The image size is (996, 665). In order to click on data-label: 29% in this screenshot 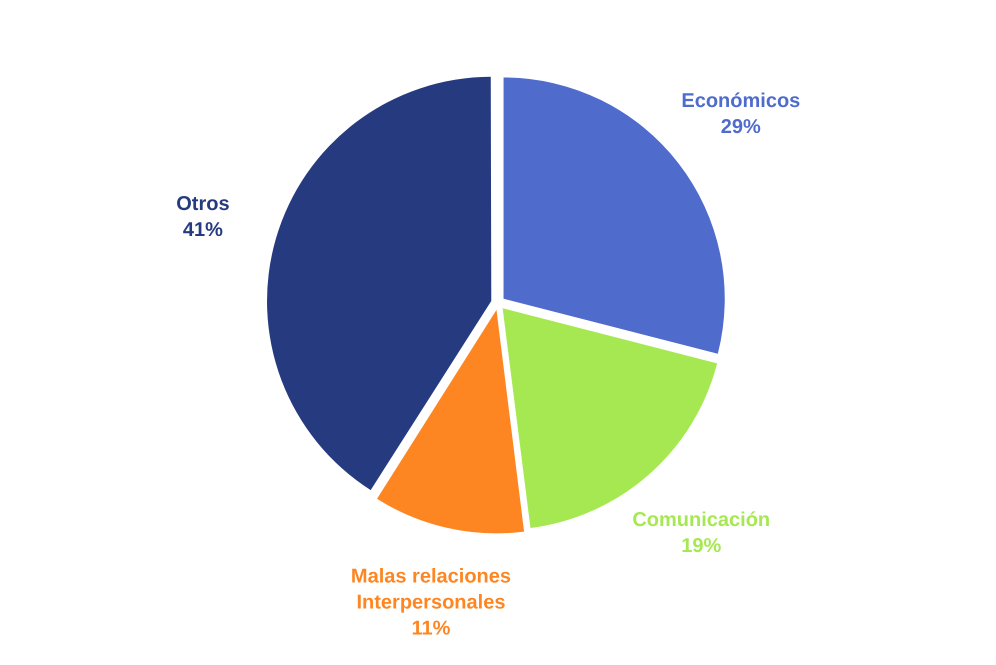, I will do `click(741, 127)`.